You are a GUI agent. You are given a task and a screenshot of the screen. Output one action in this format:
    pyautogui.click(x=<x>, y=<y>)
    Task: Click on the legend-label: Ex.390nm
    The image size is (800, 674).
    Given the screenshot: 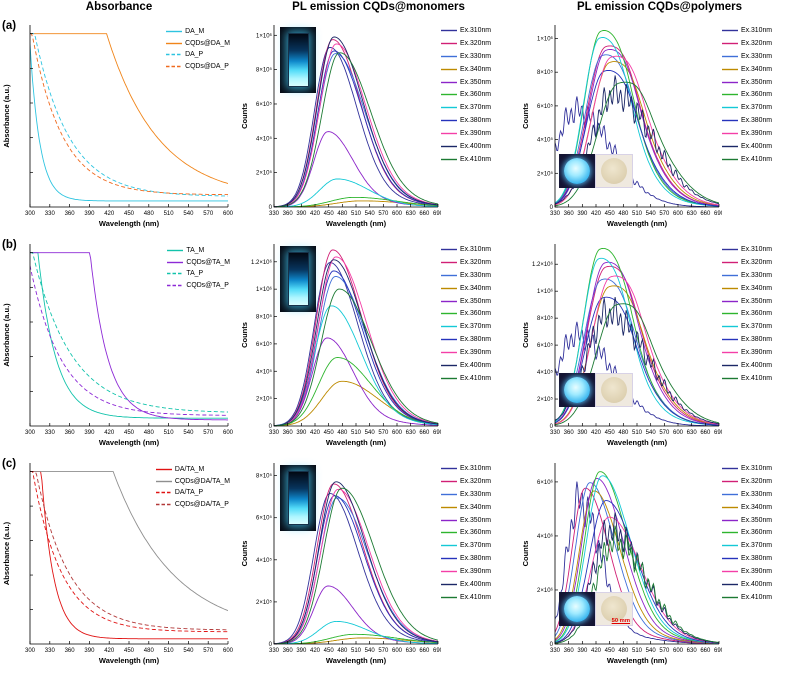 What is the action you would take?
    pyautogui.click(x=476, y=353)
    